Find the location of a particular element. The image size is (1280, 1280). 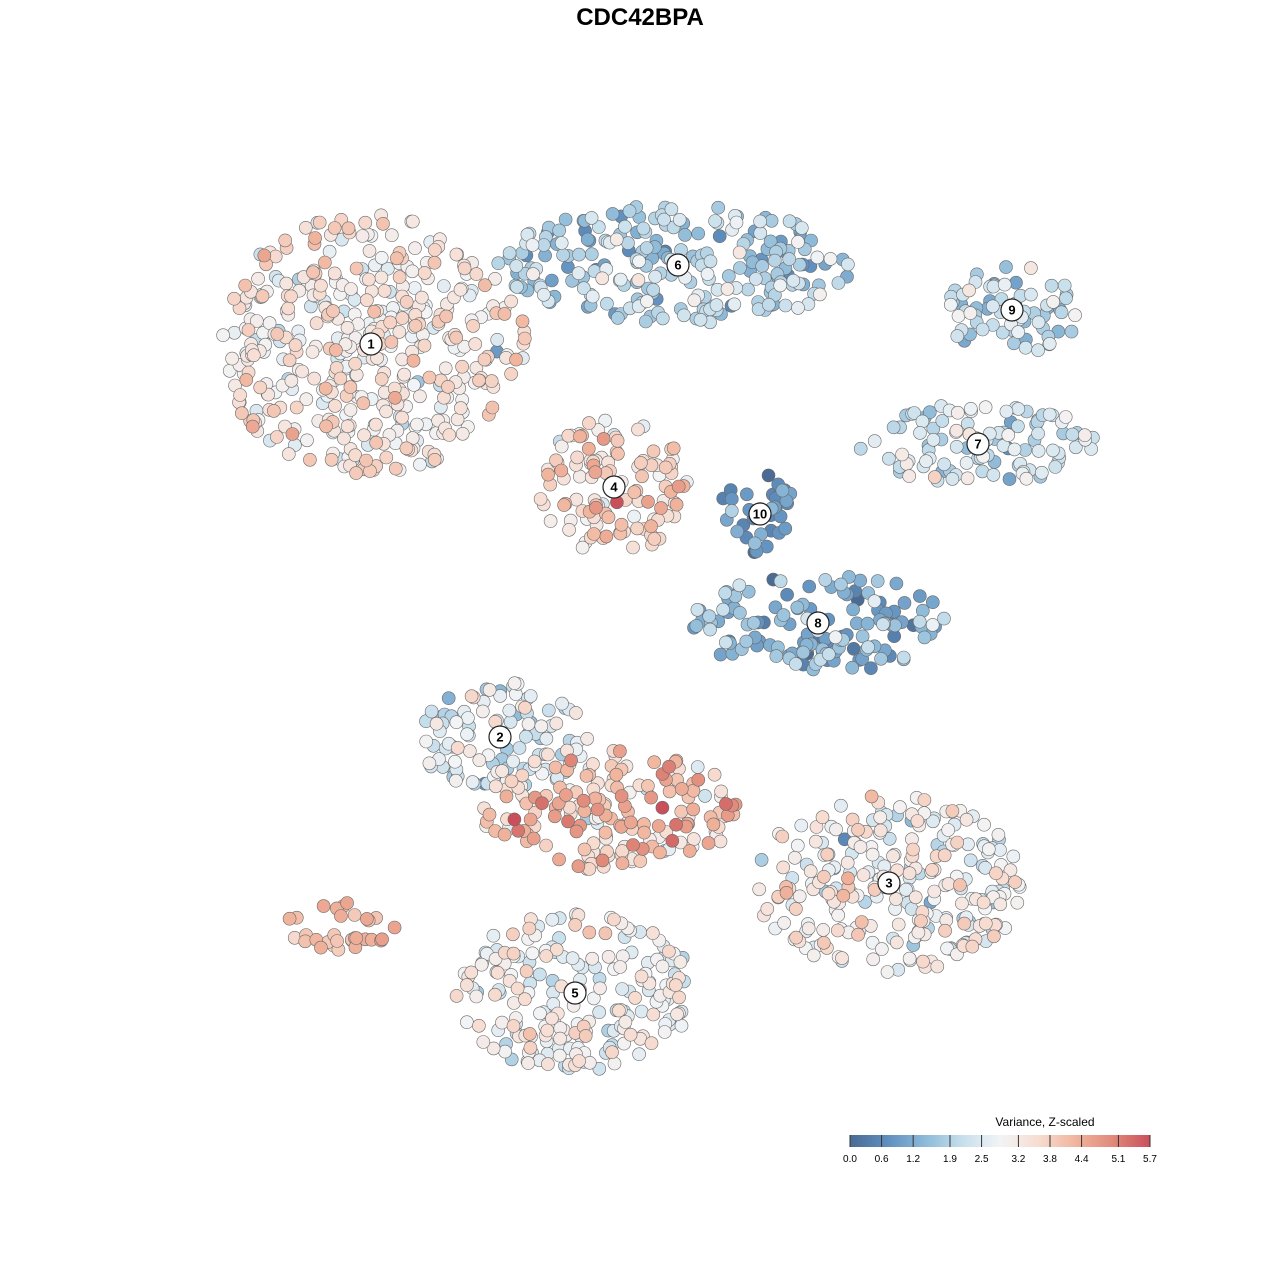

cluster-label-8: 8 is located at coordinates (818, 623).